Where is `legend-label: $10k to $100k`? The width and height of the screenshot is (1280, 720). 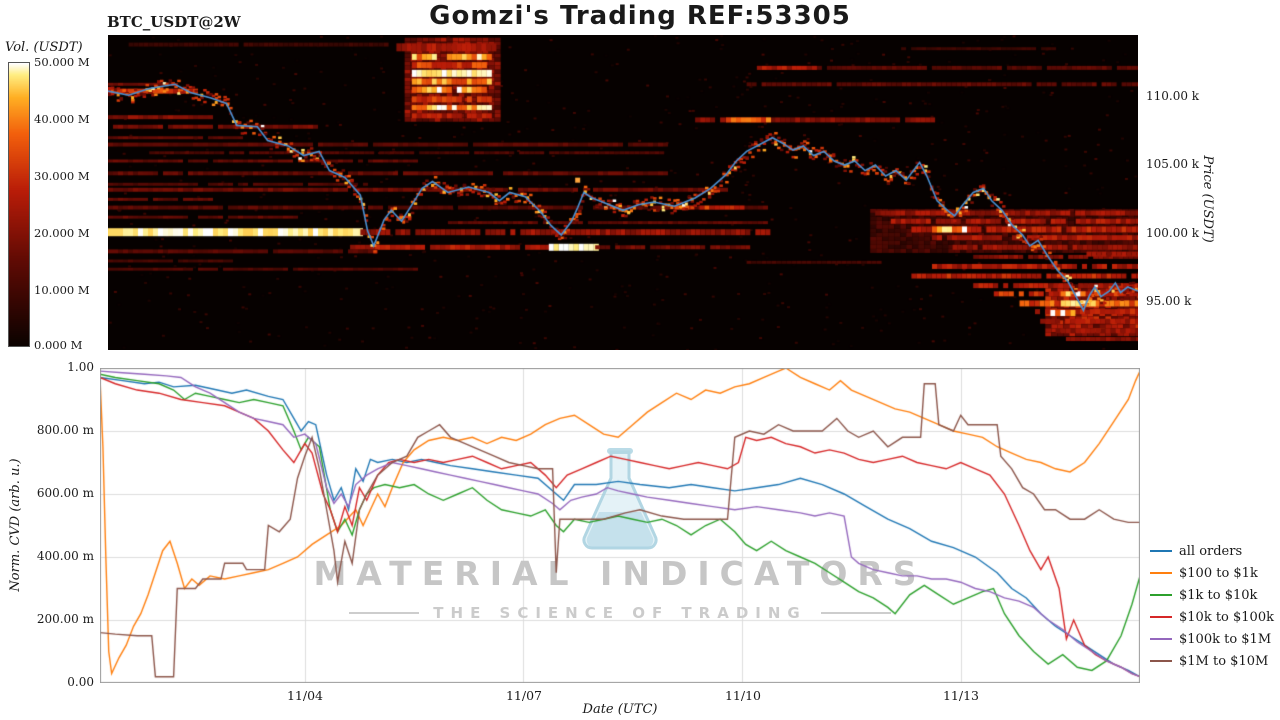 legend-label: $10k to $100k is located at coordinates (1226, 617).